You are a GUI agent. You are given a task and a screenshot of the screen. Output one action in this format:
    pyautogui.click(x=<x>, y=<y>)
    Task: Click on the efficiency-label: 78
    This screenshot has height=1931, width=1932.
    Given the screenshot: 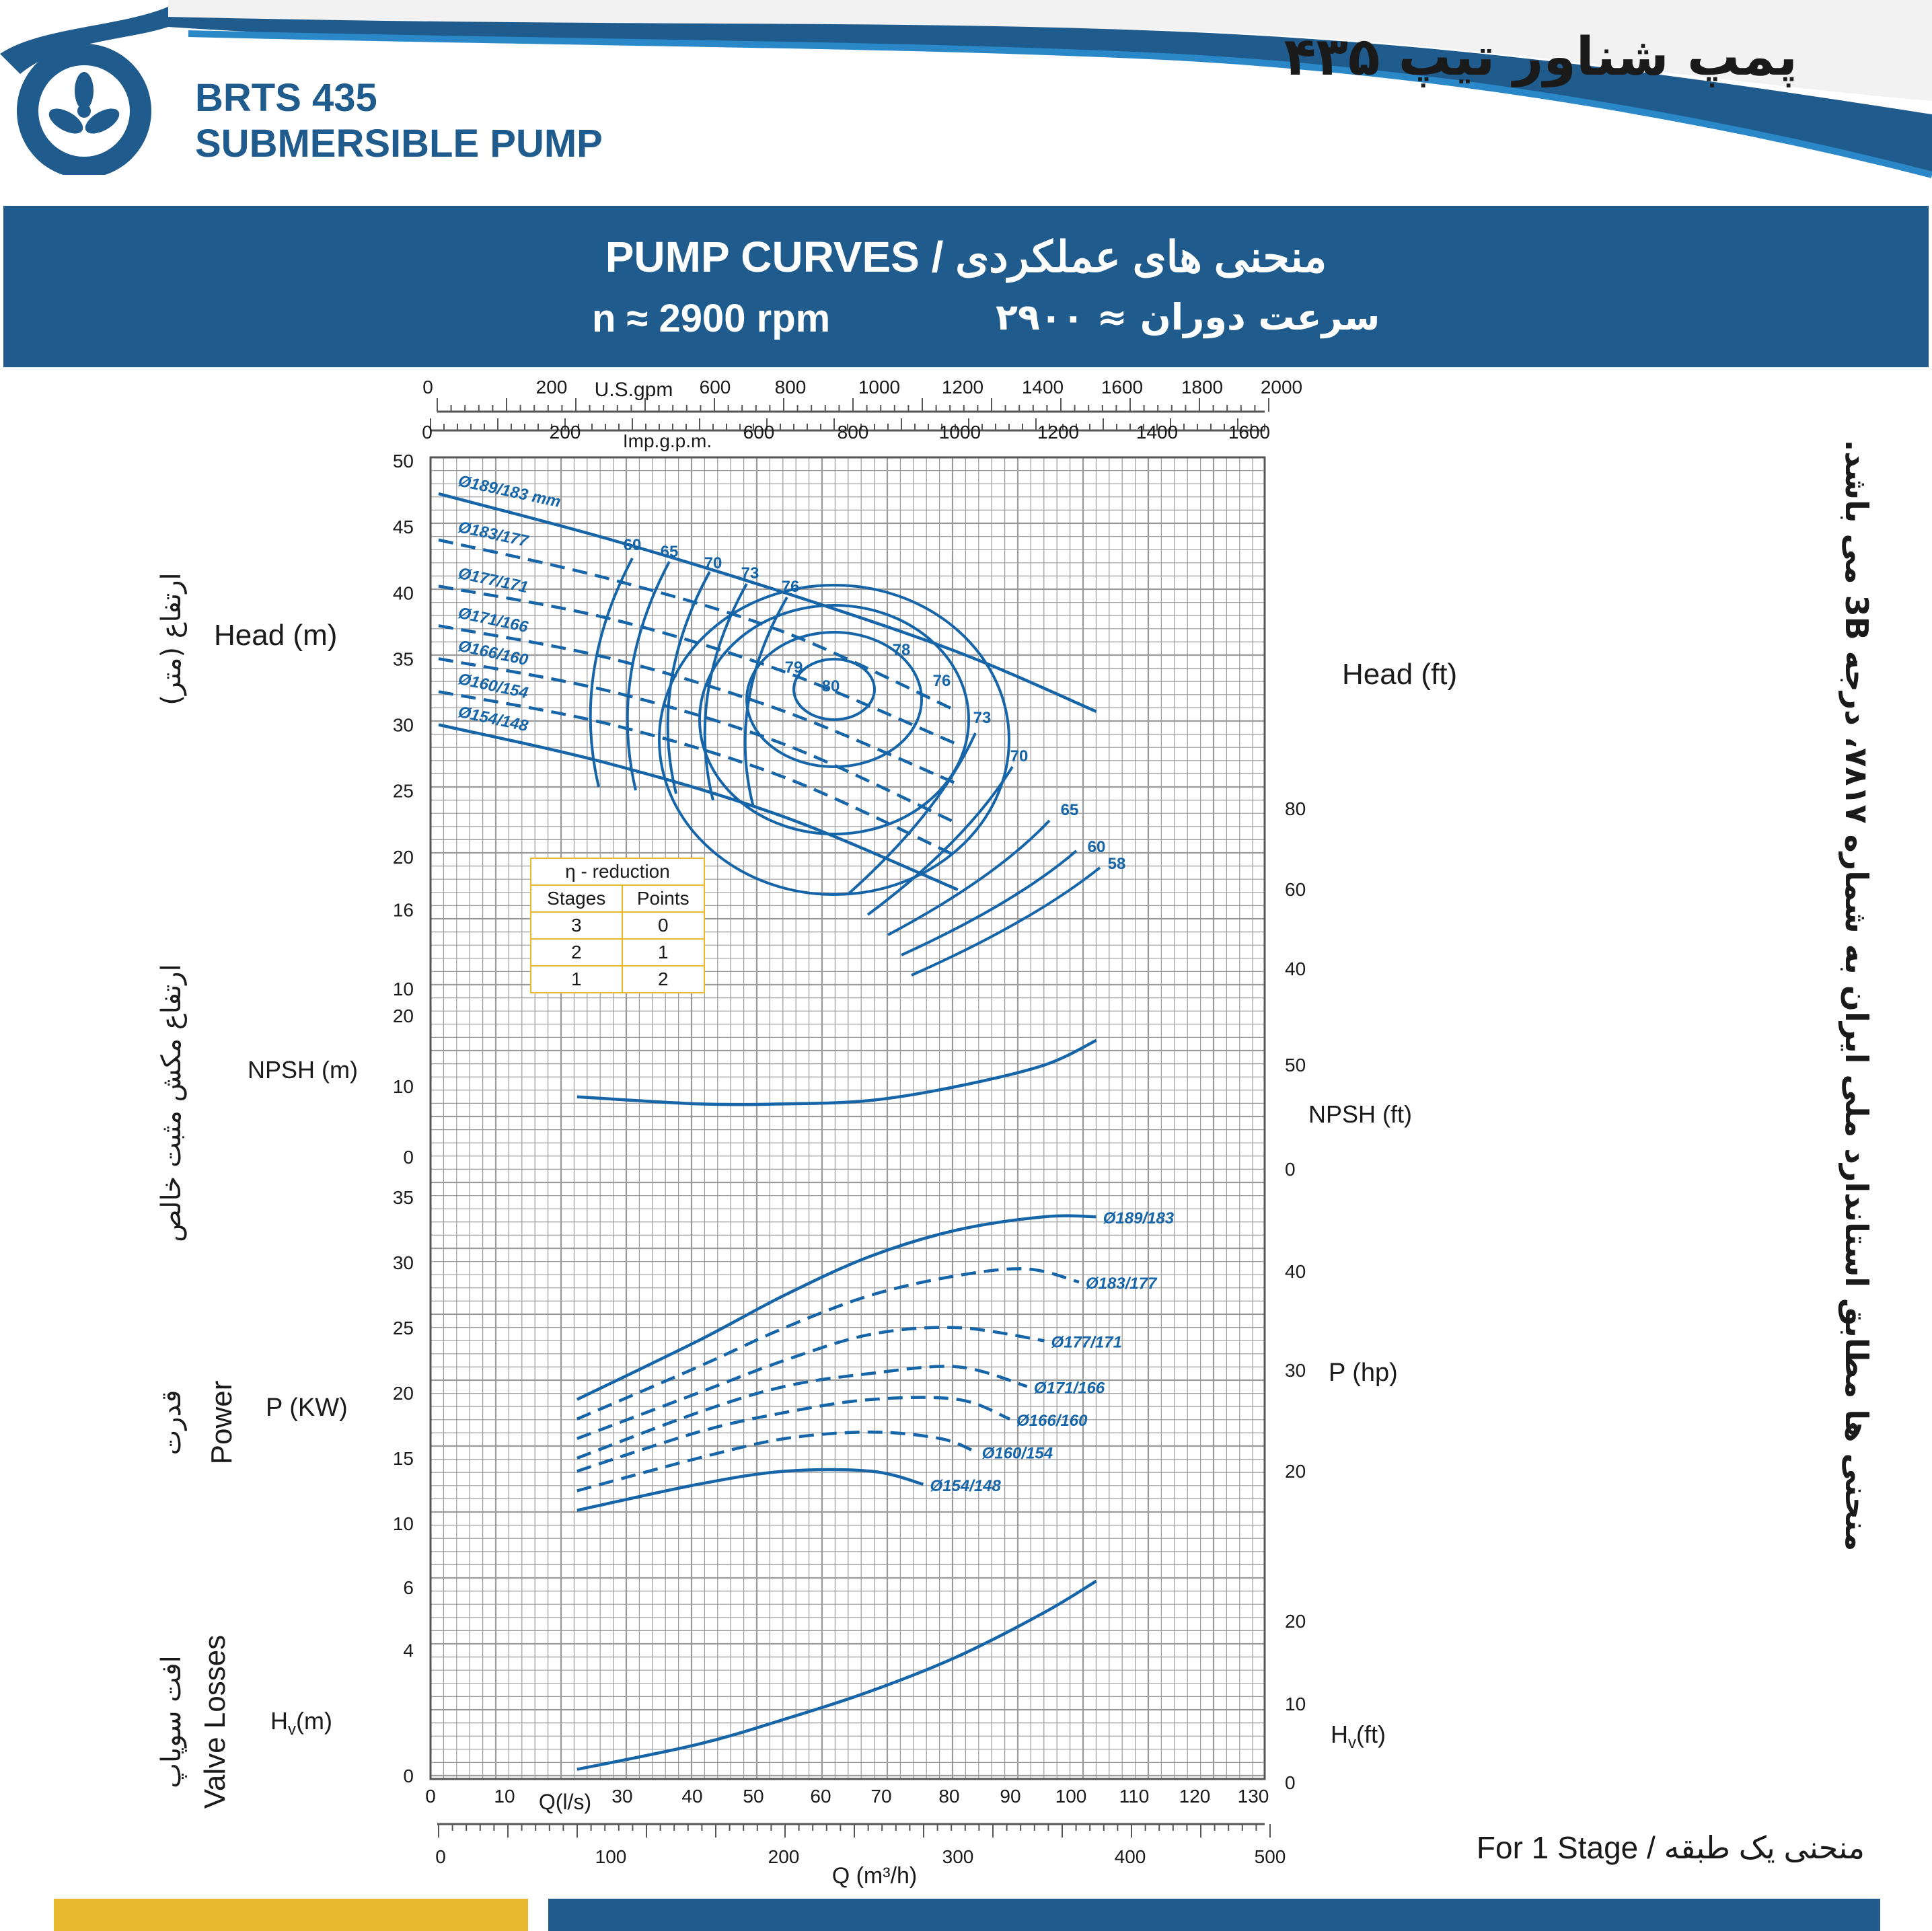 What is the action you would take?
    pyautogui.click(x=902, y=650)
    